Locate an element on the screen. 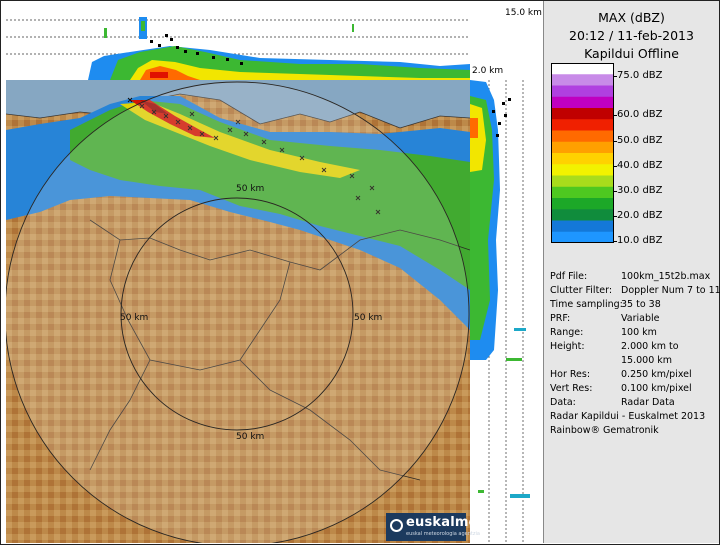 The image size is (720, 545). credit-radar: Radar Kapildui - Euskalmet 2013 is located at coordinates (628, 416).